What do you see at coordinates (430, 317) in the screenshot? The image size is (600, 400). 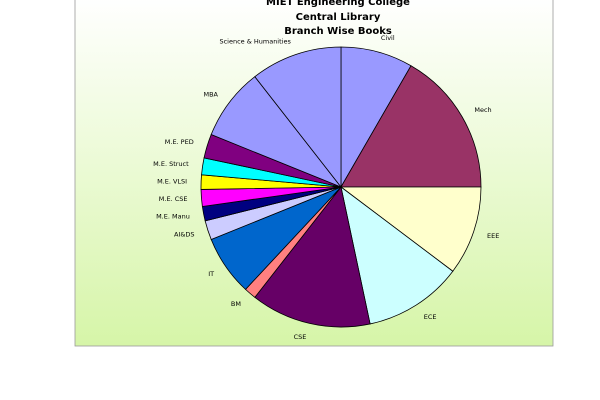 I see `slice-label: ECE` at bounding box center [430, 317].